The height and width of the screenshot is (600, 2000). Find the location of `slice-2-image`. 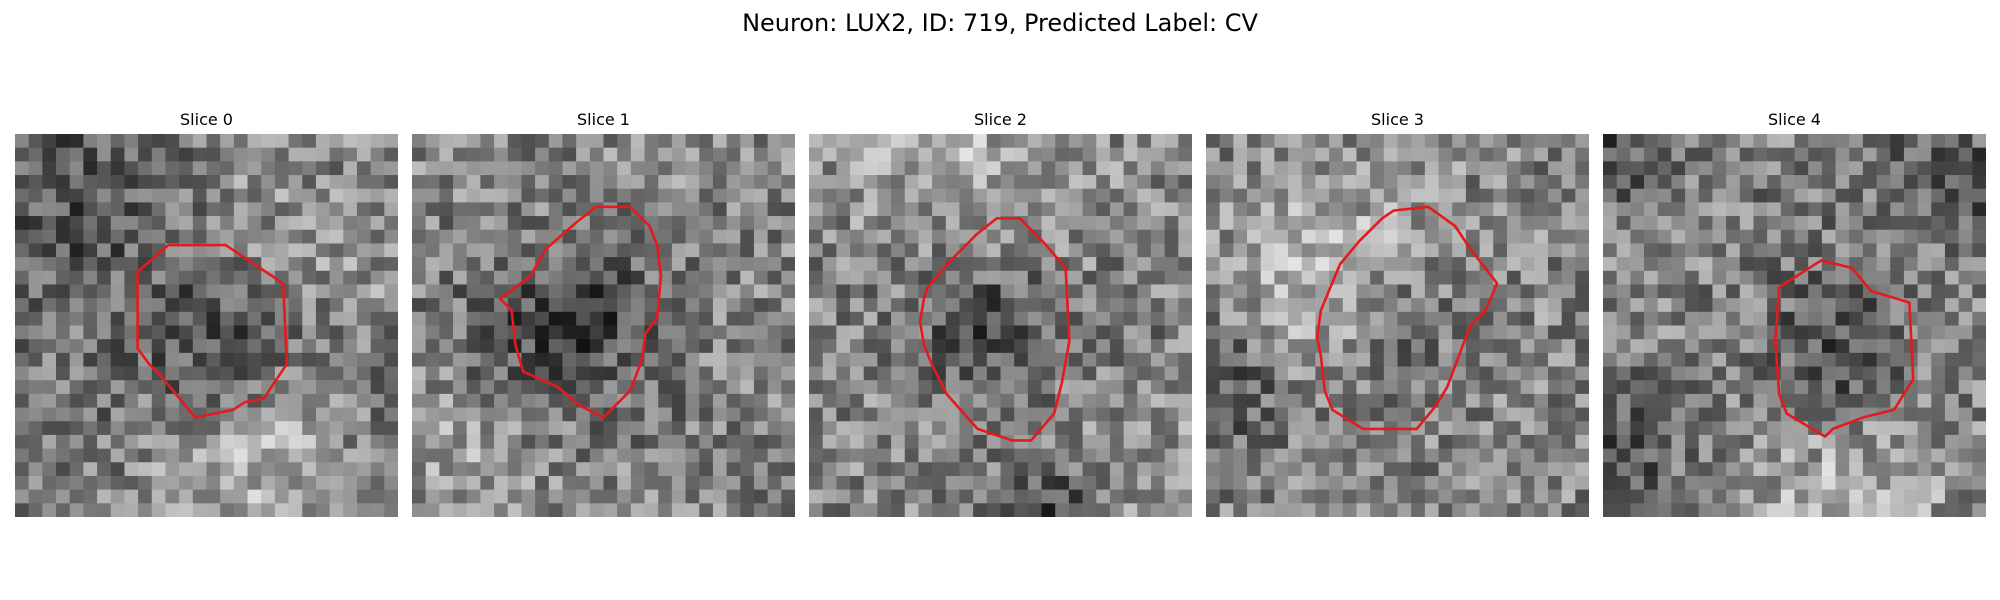

slice-2-image is located at coordinates (1000, 325).